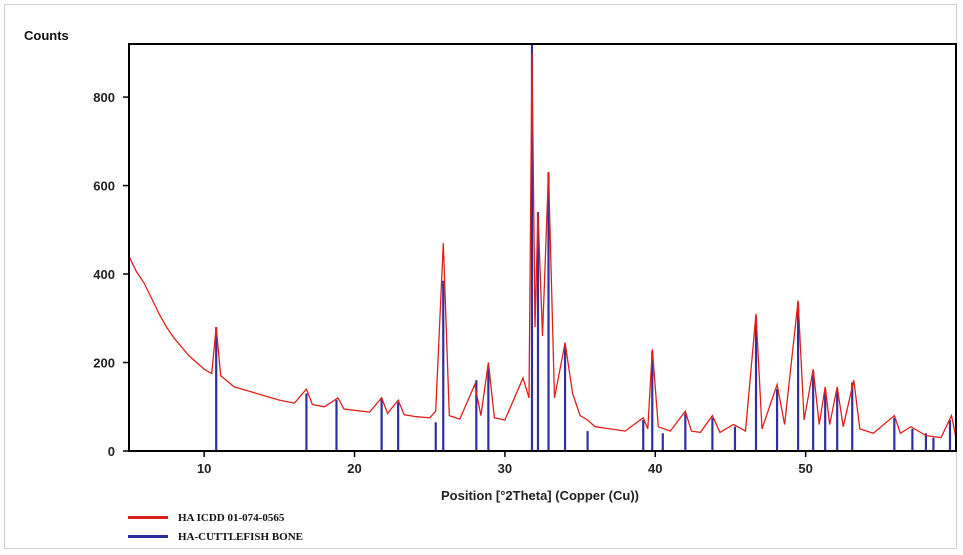 The height and width of the screenshot is (555, 963). I want to click on y-axis-ticks: 0 200 400 600 800, so click(111, 274).